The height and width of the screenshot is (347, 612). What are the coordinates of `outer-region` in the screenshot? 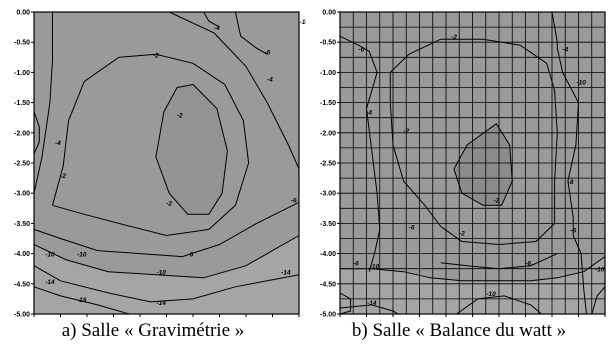 It's located at (166, 274).